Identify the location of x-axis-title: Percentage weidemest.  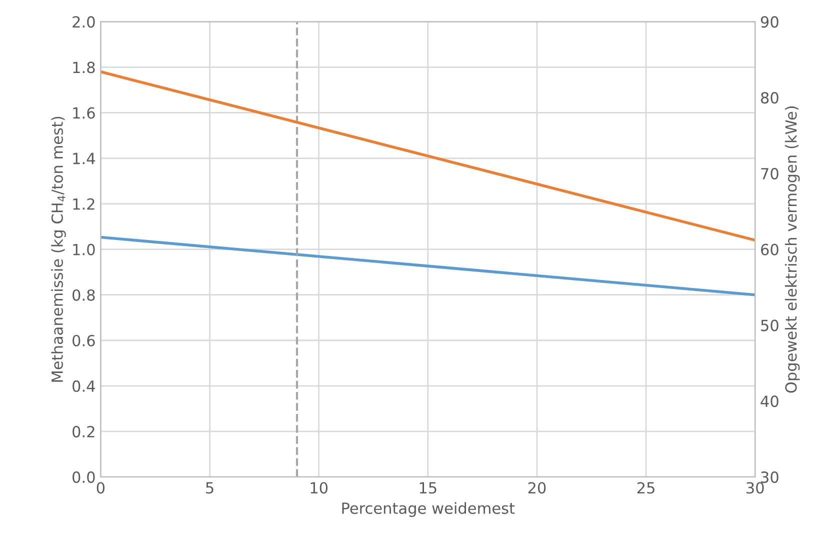
(428, 509).